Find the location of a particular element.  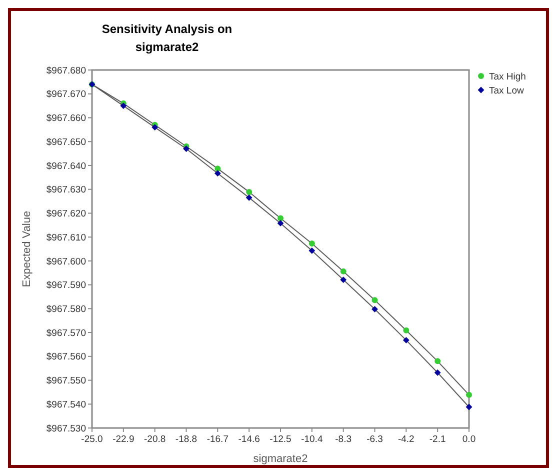

y-tick-label: $967.650 is located at coordinates (66, 142).